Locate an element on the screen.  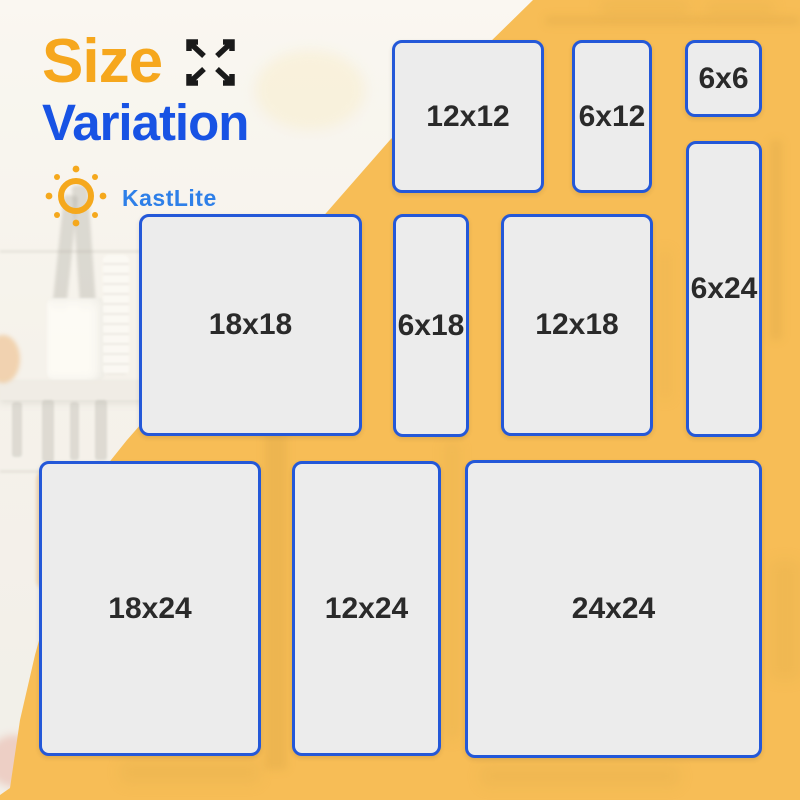
header: Size Variation is located at coordinates (145, 130).